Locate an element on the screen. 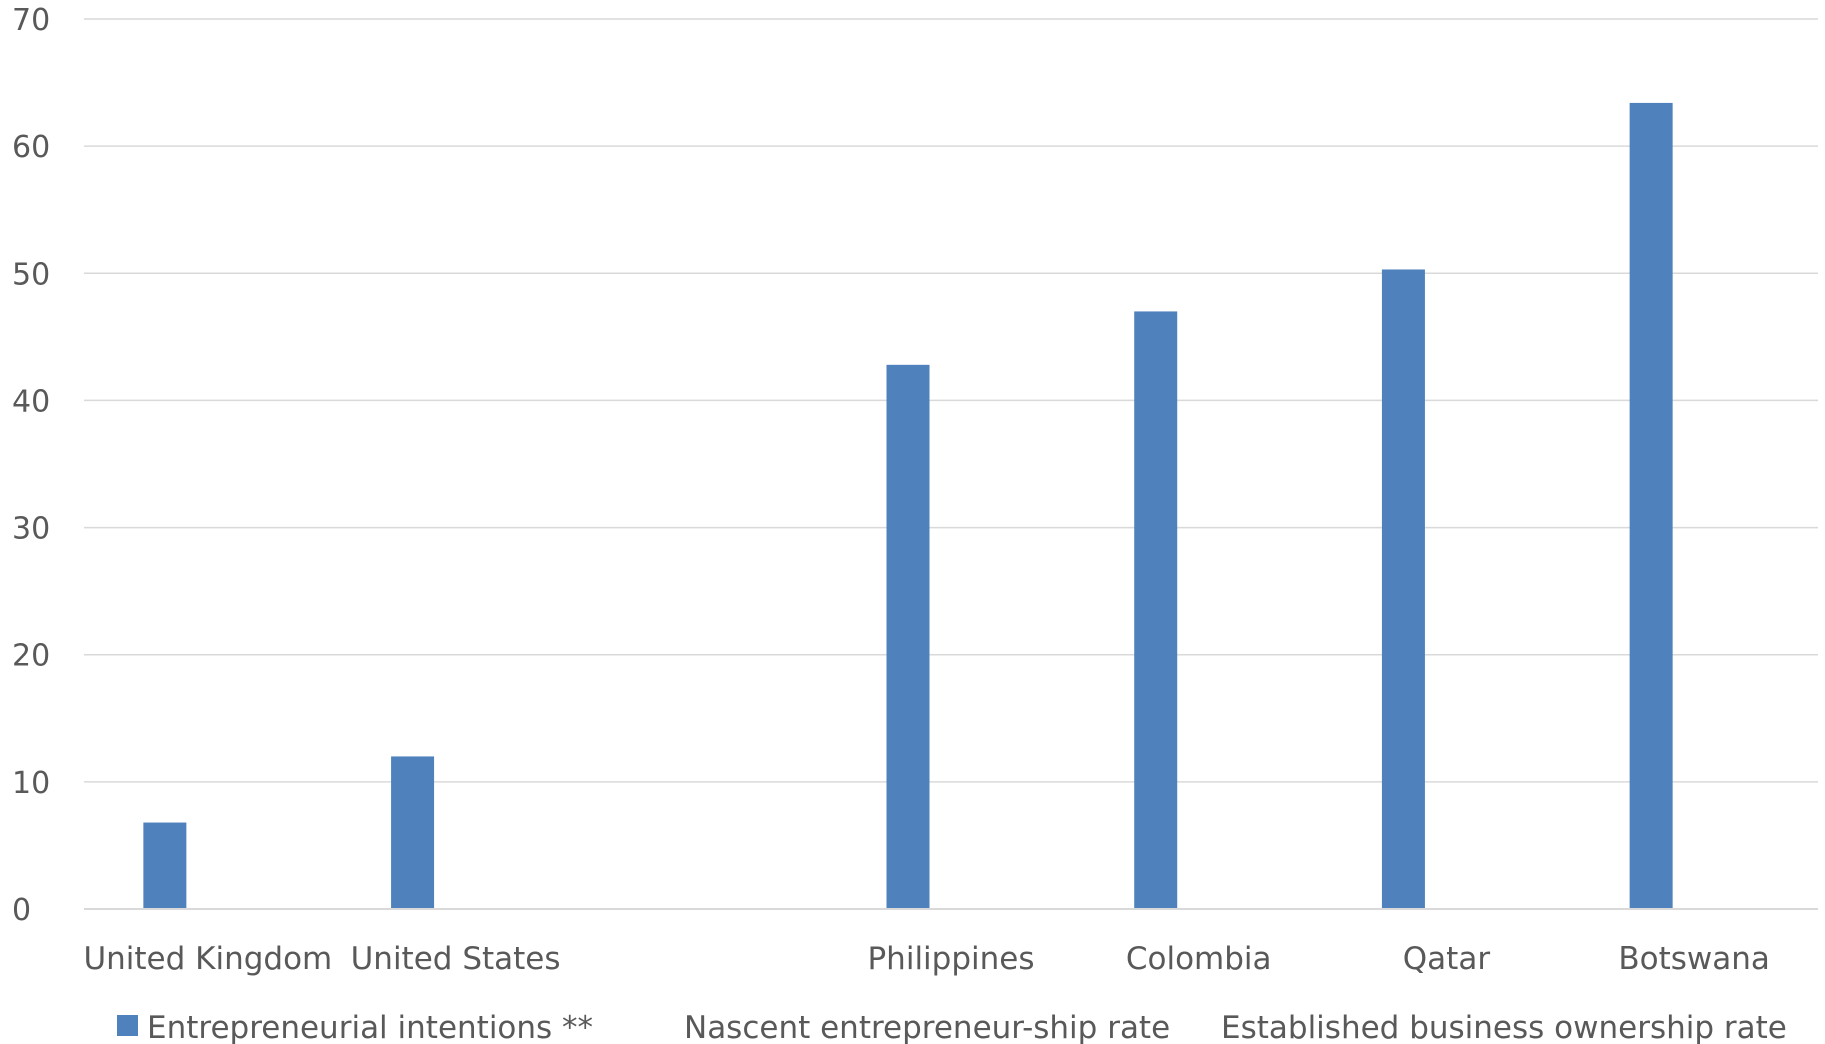 This screenshot has width=1825, height=1044. y-tick-label: 50 is located at coordinates (31, 274).